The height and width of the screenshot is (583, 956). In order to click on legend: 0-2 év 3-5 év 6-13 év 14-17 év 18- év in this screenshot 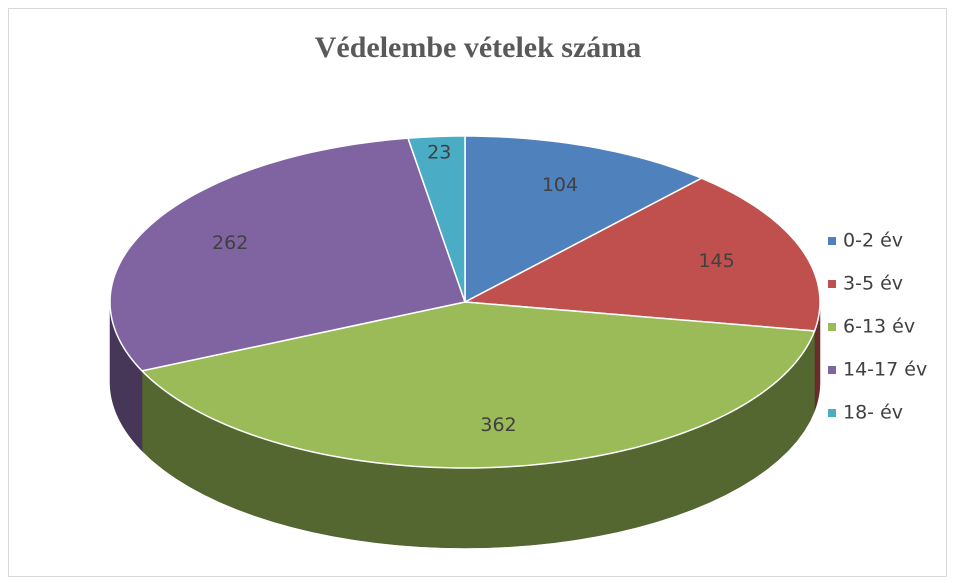, I will do `click(877, 327)`.